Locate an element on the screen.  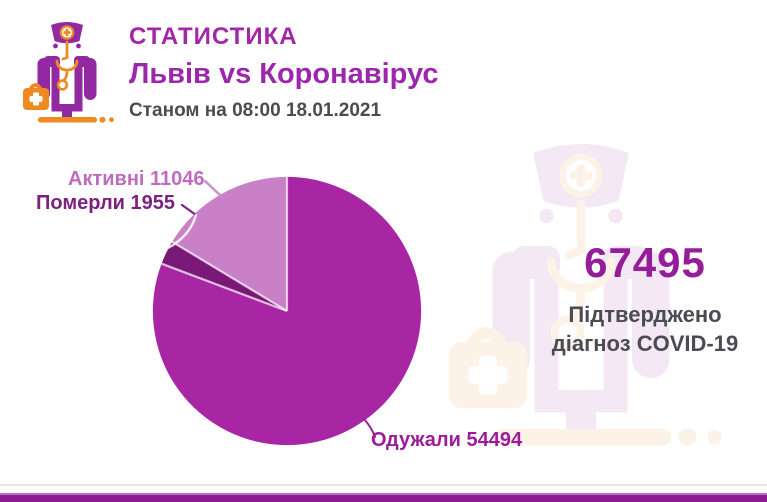
pie-label-deceased: Померли 1955 is located at coordinates (106, 203).